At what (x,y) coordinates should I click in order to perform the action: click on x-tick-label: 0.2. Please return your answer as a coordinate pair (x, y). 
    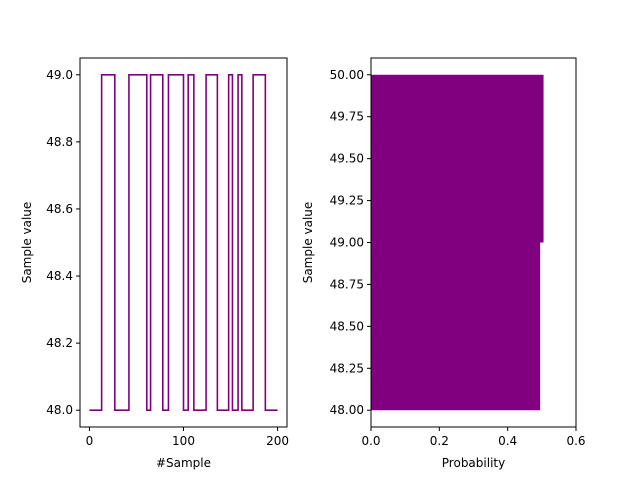
    Looking at the image, I should click on (439, 441).